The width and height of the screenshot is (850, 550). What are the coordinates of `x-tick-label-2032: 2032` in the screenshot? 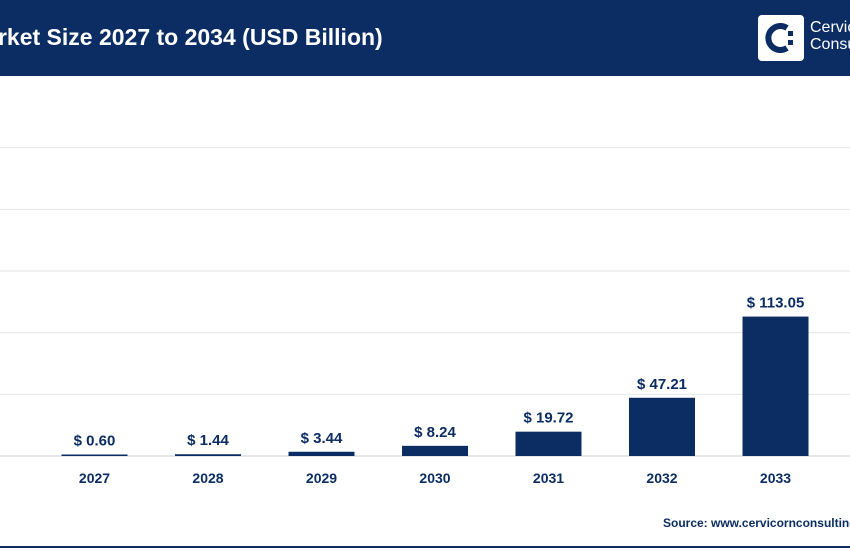 It's located at (661, 478).